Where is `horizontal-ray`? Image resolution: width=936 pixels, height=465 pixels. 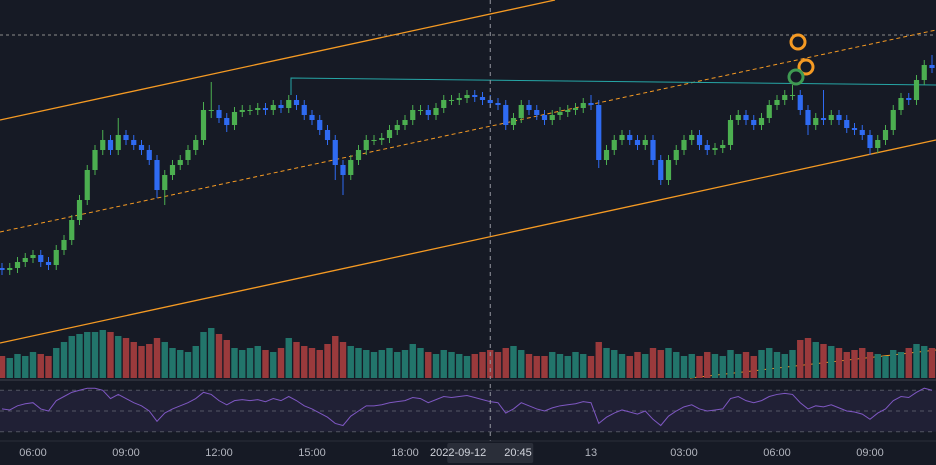 horizontal-ray is located at coordinates (613, 86).